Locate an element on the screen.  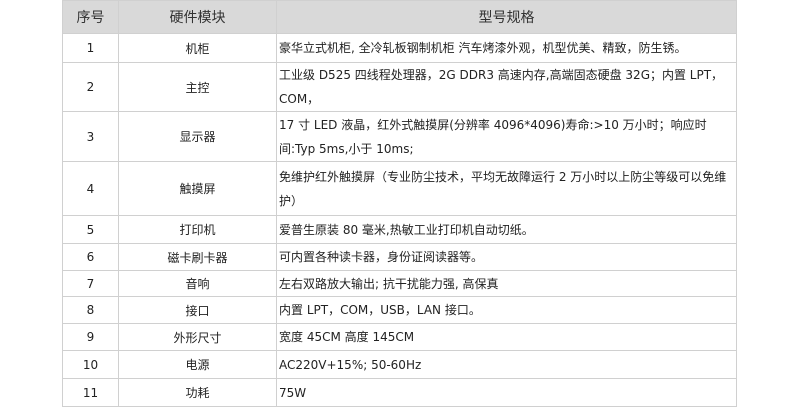
row-number: 5 is located at coordinates (90, 229).